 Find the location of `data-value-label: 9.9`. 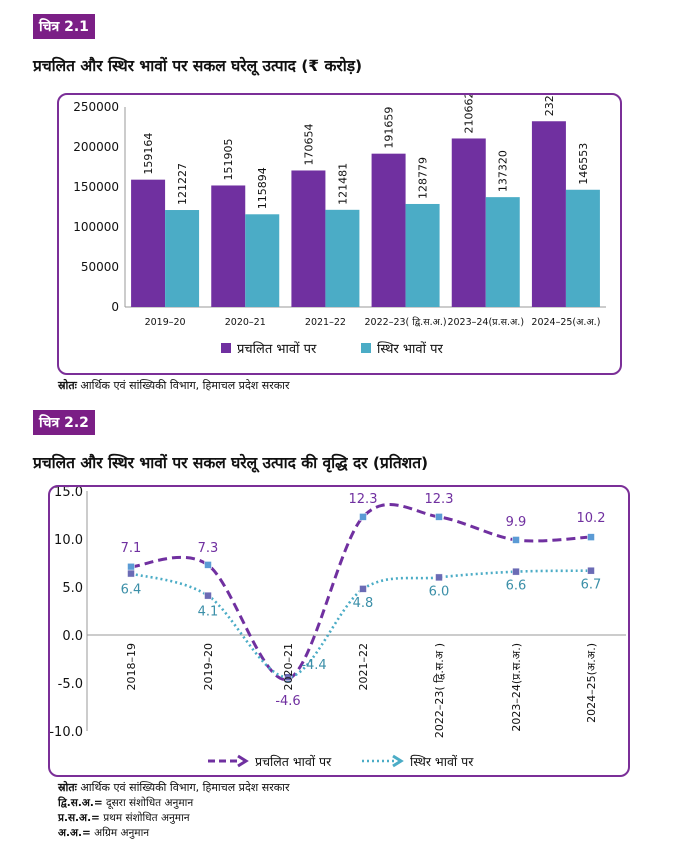

data-value-label: 9.9 is located at coordinates (516, 522).